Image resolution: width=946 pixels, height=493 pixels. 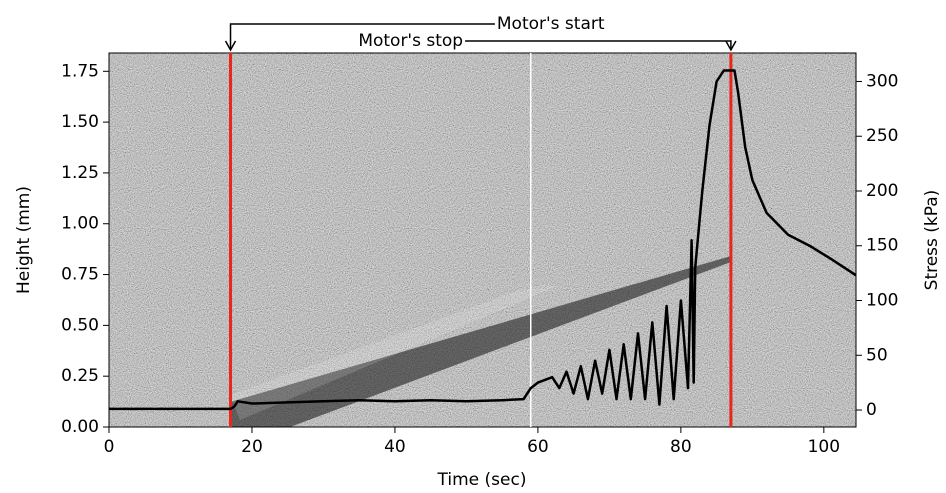 I want to click on y-tick-label: 0.00, so click(x=80, y=427).